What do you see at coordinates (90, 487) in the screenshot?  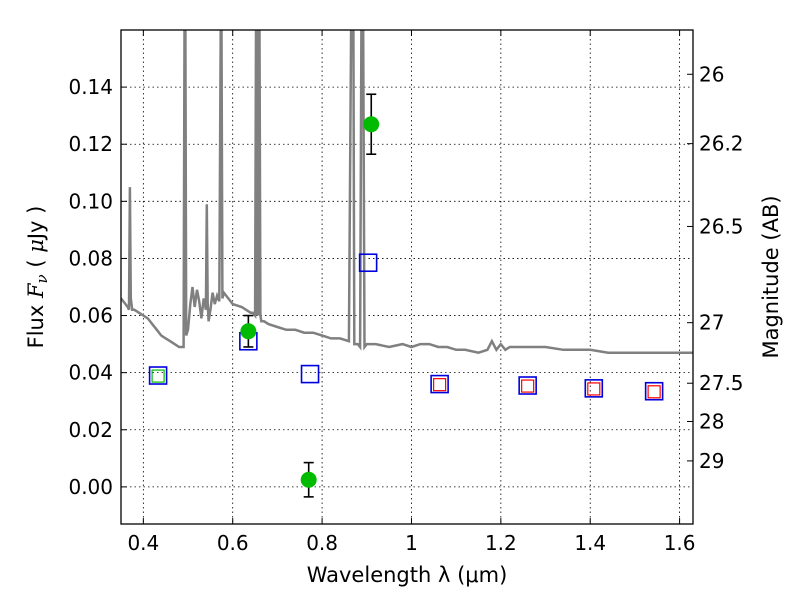 I see `y-tick-label: 0.00` at bounding box center [90, 487].